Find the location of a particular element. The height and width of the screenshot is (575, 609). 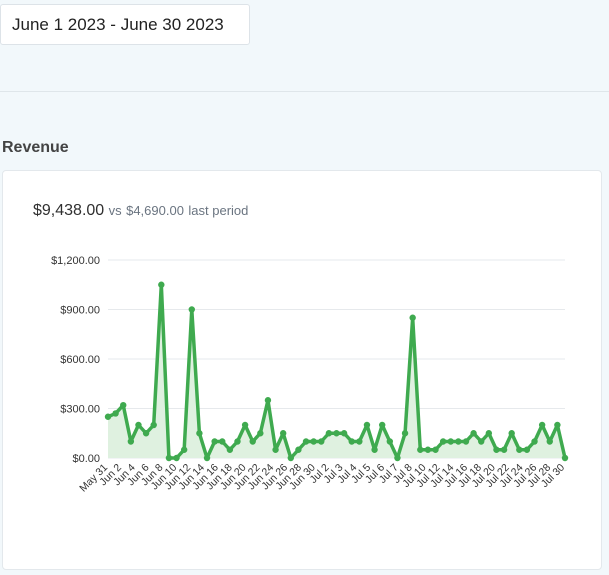

divider is located at coordinates (304, 91).